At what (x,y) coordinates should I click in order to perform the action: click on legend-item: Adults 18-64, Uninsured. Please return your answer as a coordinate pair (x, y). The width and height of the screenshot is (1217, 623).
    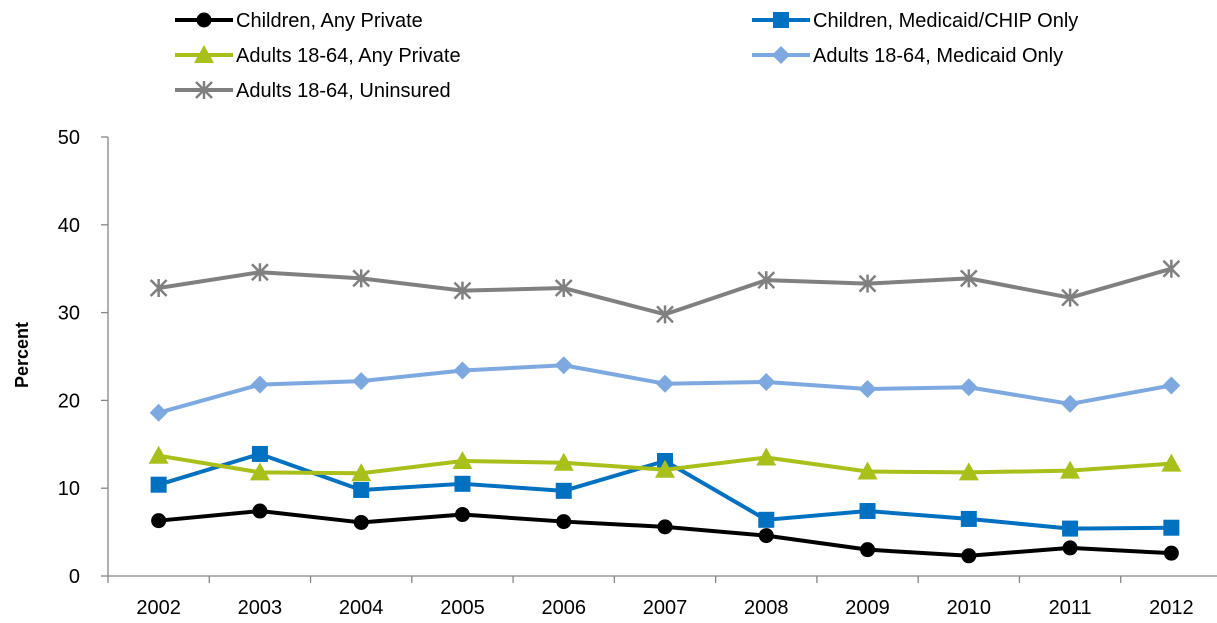
    Looking at the image, I should click on (313, 91).